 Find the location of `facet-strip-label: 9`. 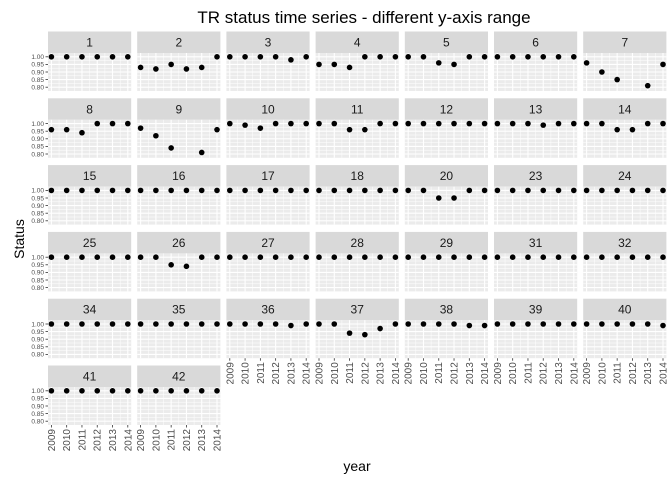

facet-strip-label: 9 is located at coordinates (178, 109).